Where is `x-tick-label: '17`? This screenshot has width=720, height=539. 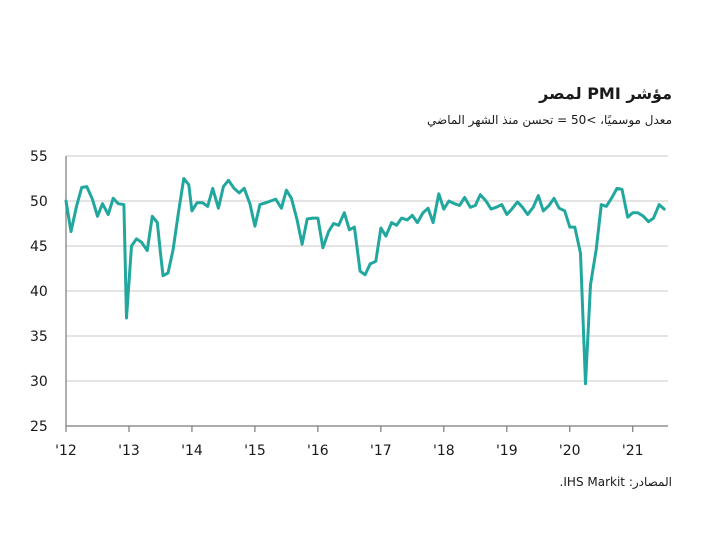
x-tick-label: '17 is located at coordinates (381, 451).